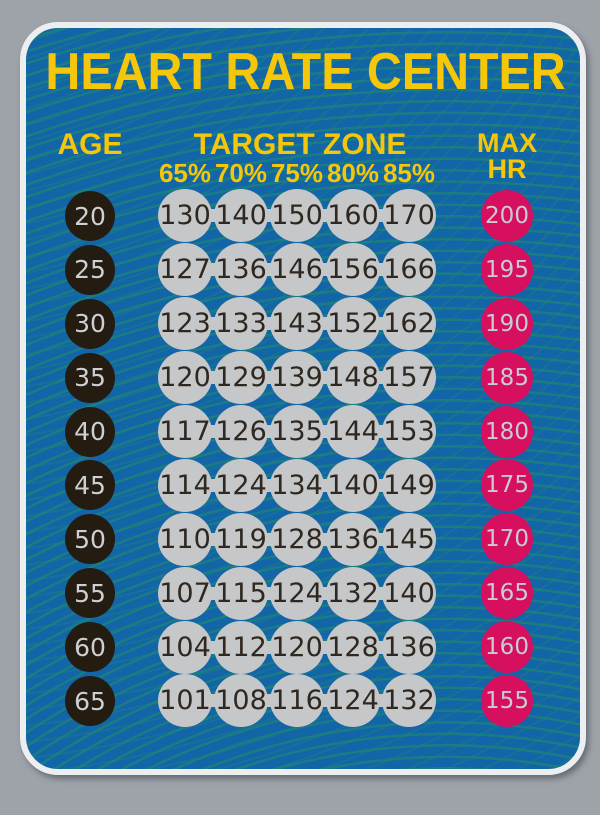  What do you see at coordinates (90, 377) in the screenshot?
I see `age-cell: 35` at bounding box center [90, 377].